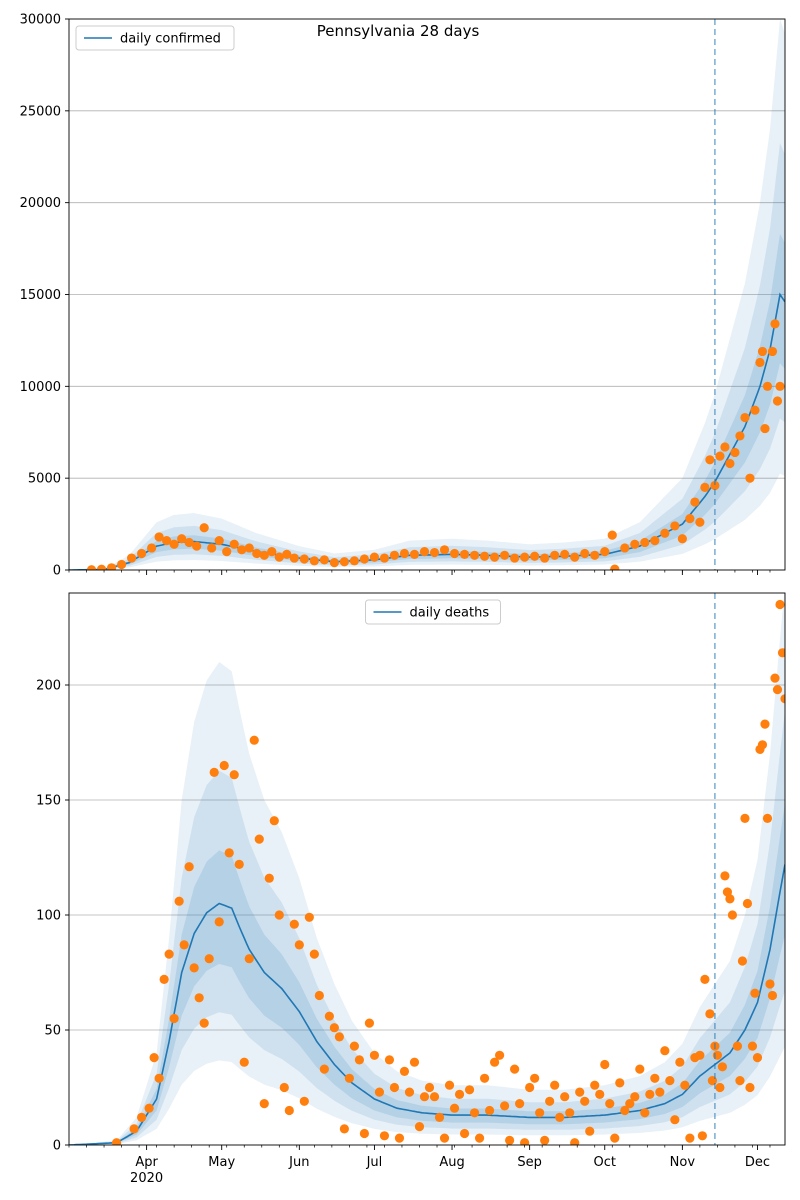  I want to click on legend-label: daily deaths, so click(450, 613).